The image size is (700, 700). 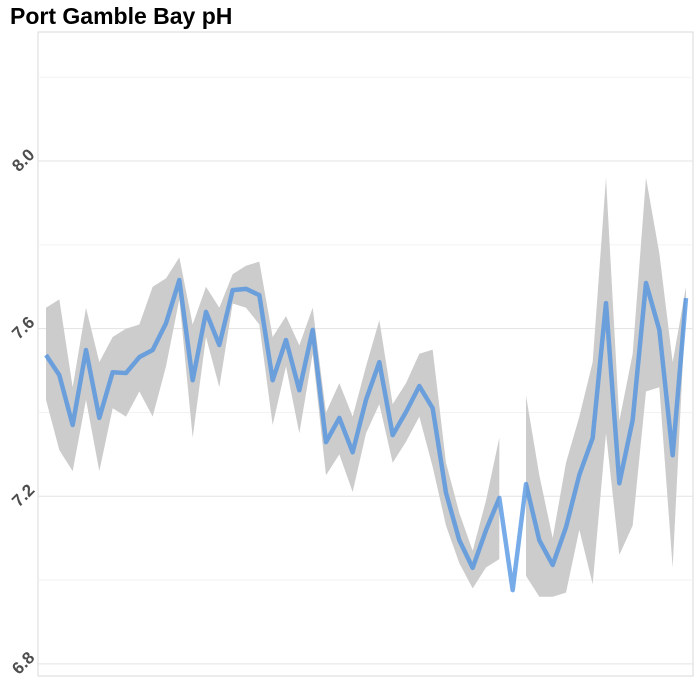 I want to click on y-tick-label: 6.8, so click(x=23, y=663).